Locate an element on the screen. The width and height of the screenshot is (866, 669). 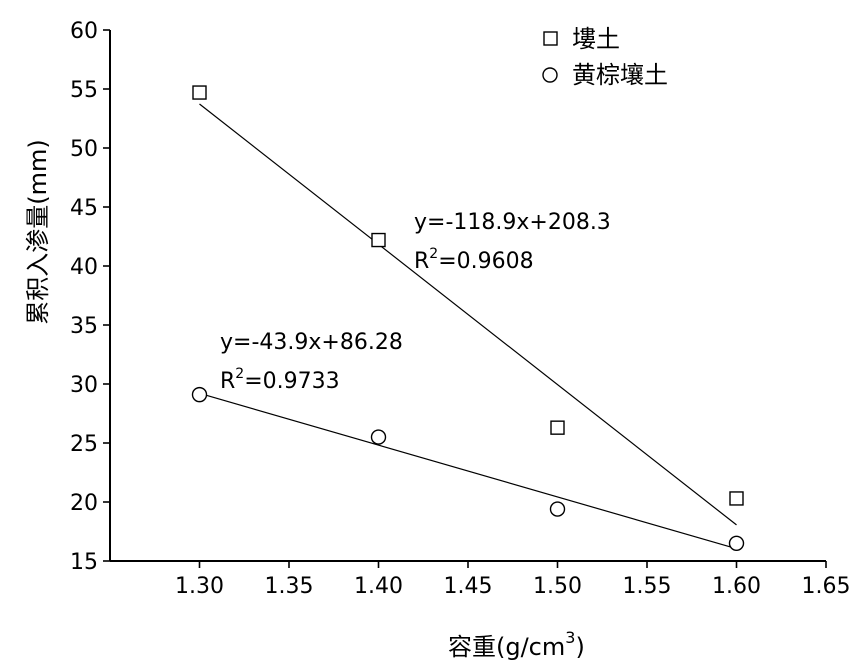
y-axis-title: 累积入渗量(mm) is located at coordinates (38, 231).